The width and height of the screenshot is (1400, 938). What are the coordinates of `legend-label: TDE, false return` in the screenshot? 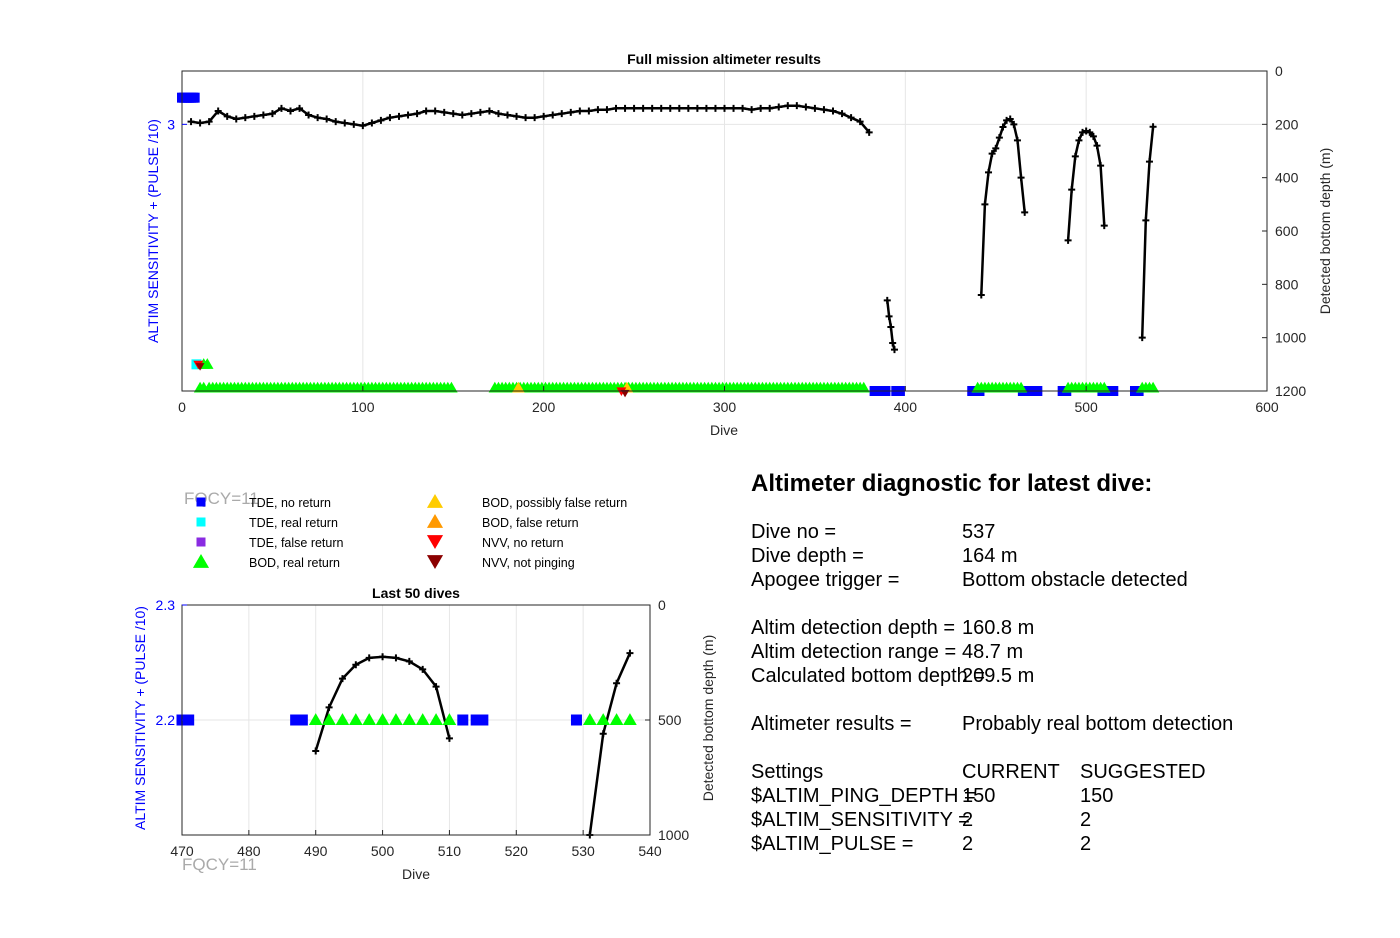 It's located at (296, 543).